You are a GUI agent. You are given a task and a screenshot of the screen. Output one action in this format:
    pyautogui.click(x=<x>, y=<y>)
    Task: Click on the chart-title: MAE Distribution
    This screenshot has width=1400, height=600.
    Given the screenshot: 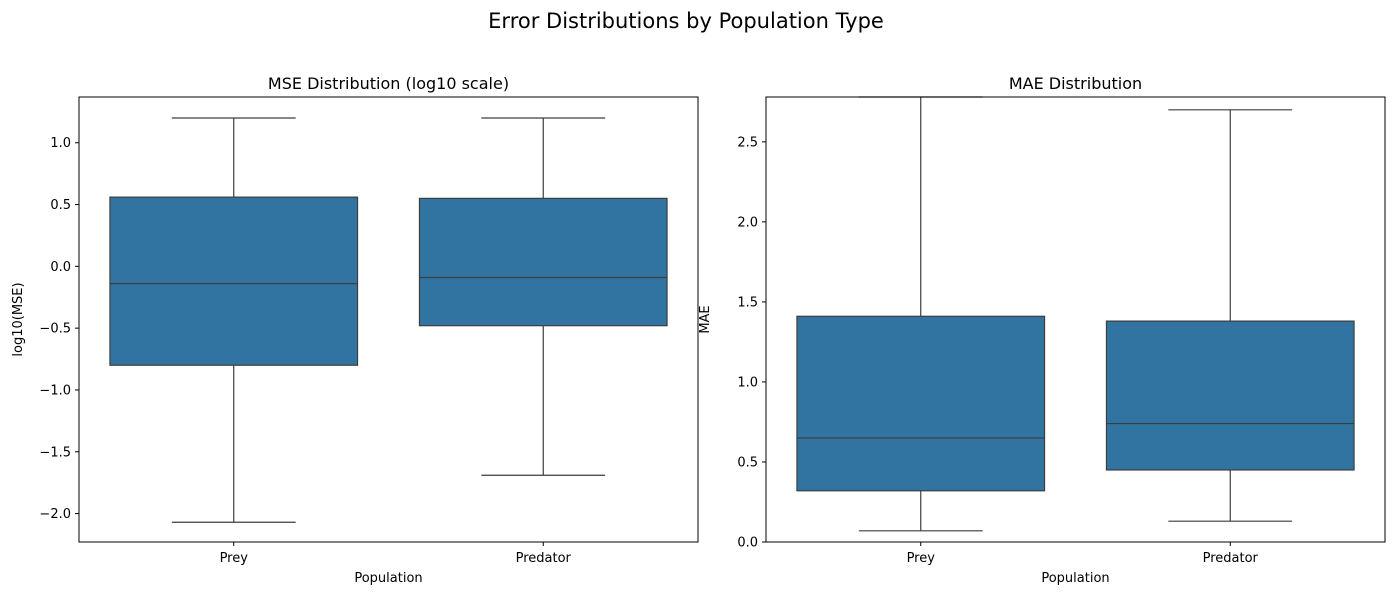 What is the action you would take?
    pyautogui.click(x=1075, y=83)
    